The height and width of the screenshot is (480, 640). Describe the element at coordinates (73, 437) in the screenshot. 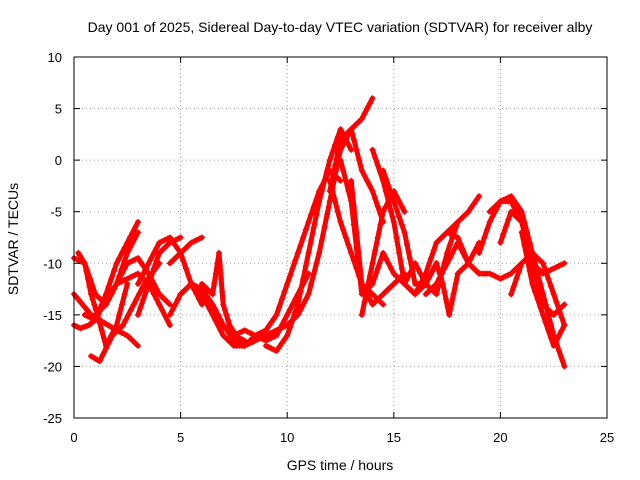

I see `x-tick-label: 0` at that location.